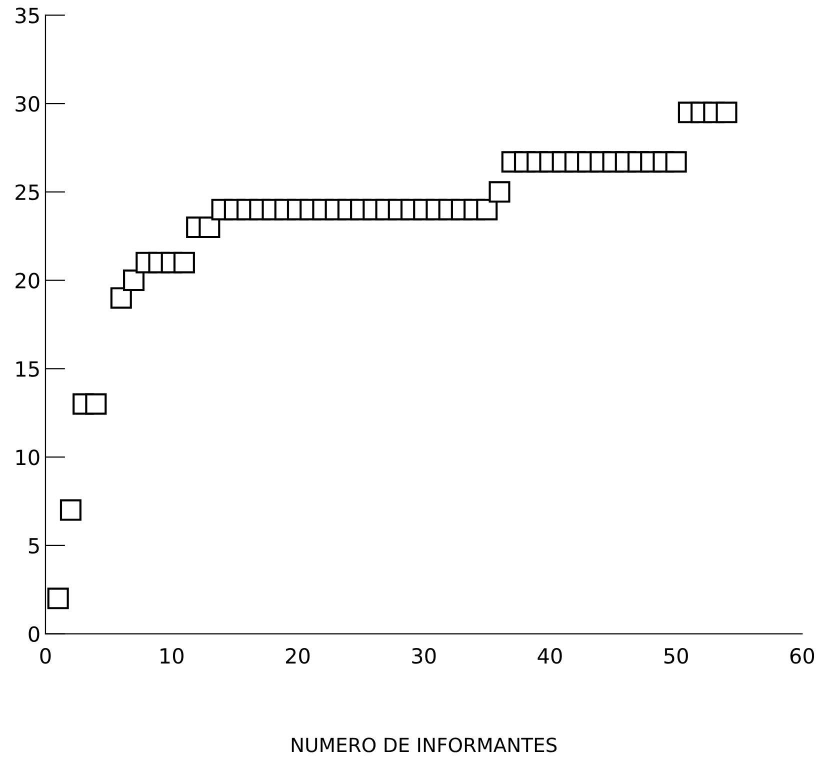 The width and height of the screenshot is (827, 759). Describe the element at coordinates (27, 16) in the screenshot. I see `y-tick-label: 35` at that location.